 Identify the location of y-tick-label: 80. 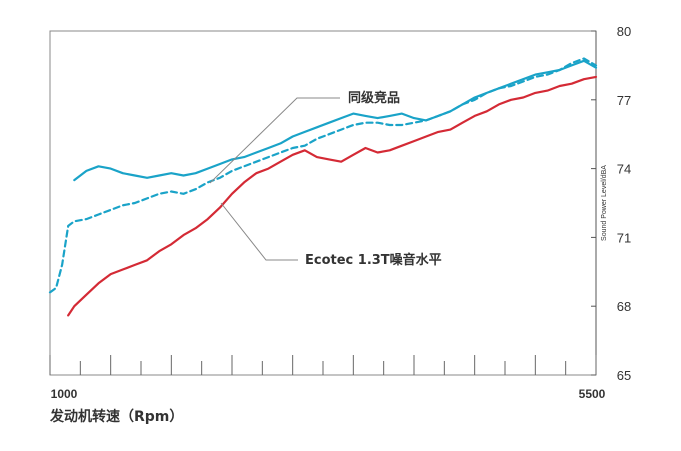
(624, 31).